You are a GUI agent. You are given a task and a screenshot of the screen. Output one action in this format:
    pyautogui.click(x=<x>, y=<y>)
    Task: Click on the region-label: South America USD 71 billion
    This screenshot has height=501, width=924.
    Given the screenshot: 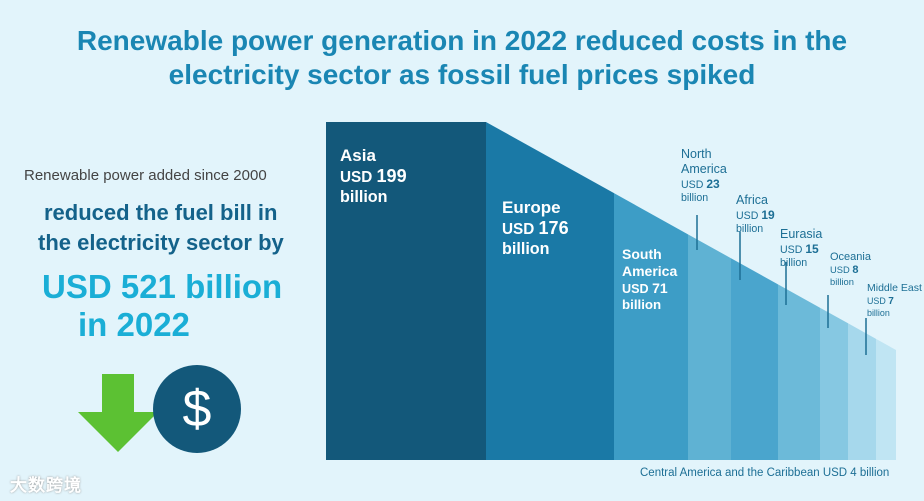 What is the action you would take?
    pyautogui.click(x=649, y=279)
    